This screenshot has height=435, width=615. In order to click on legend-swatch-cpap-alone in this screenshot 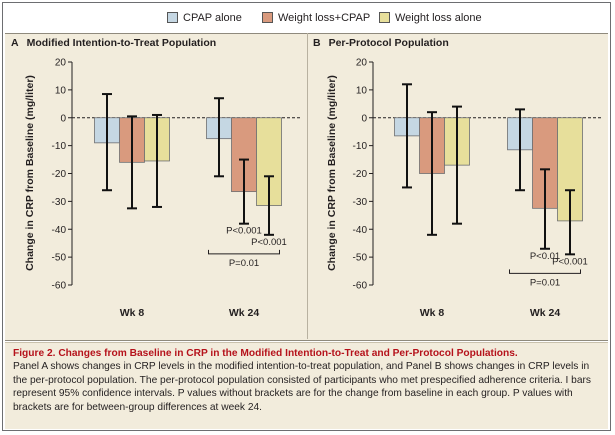, I will do `click(172, 17)`.